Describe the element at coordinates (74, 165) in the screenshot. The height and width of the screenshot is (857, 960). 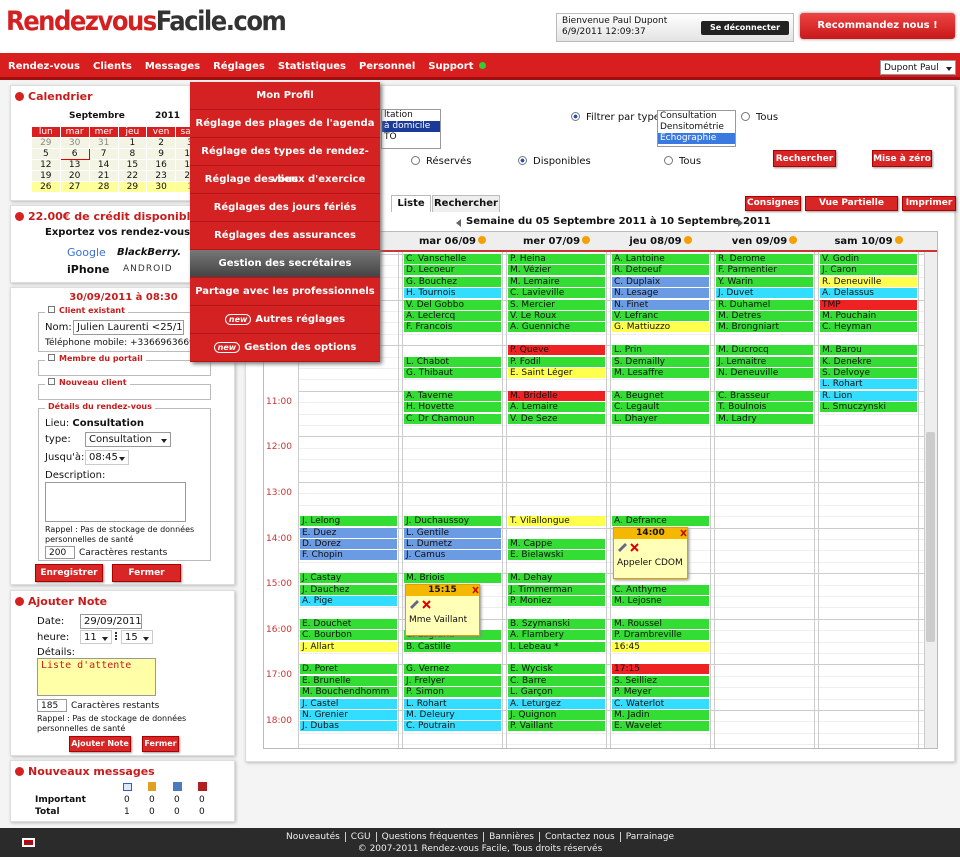
I see `day: 13` at that location.